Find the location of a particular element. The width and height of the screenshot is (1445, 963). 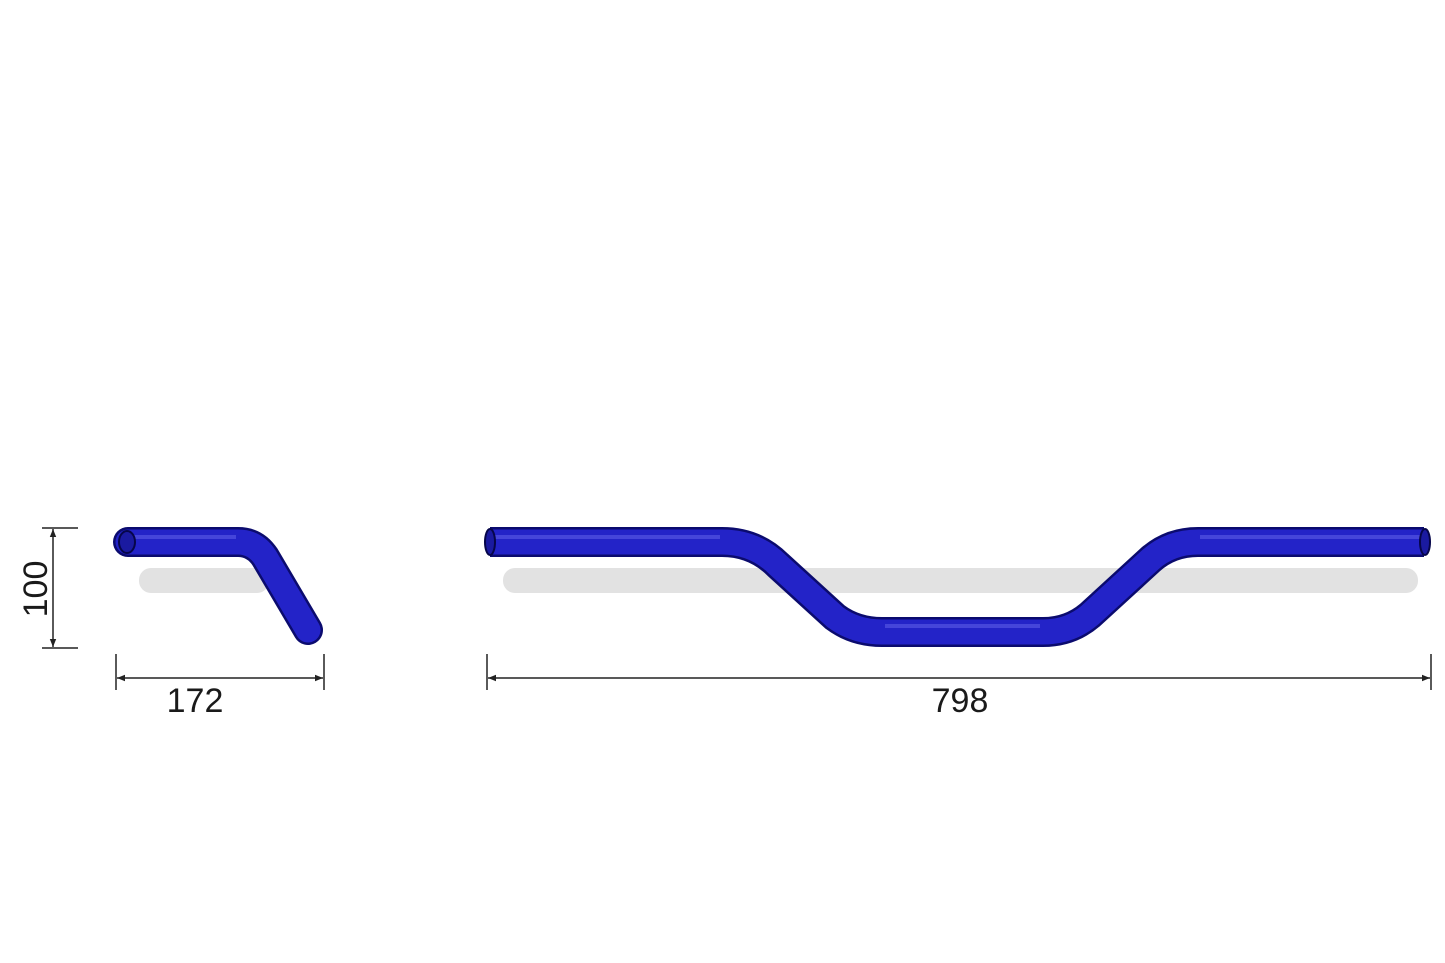

pullback-dimension is located at coordinates (220, 672).